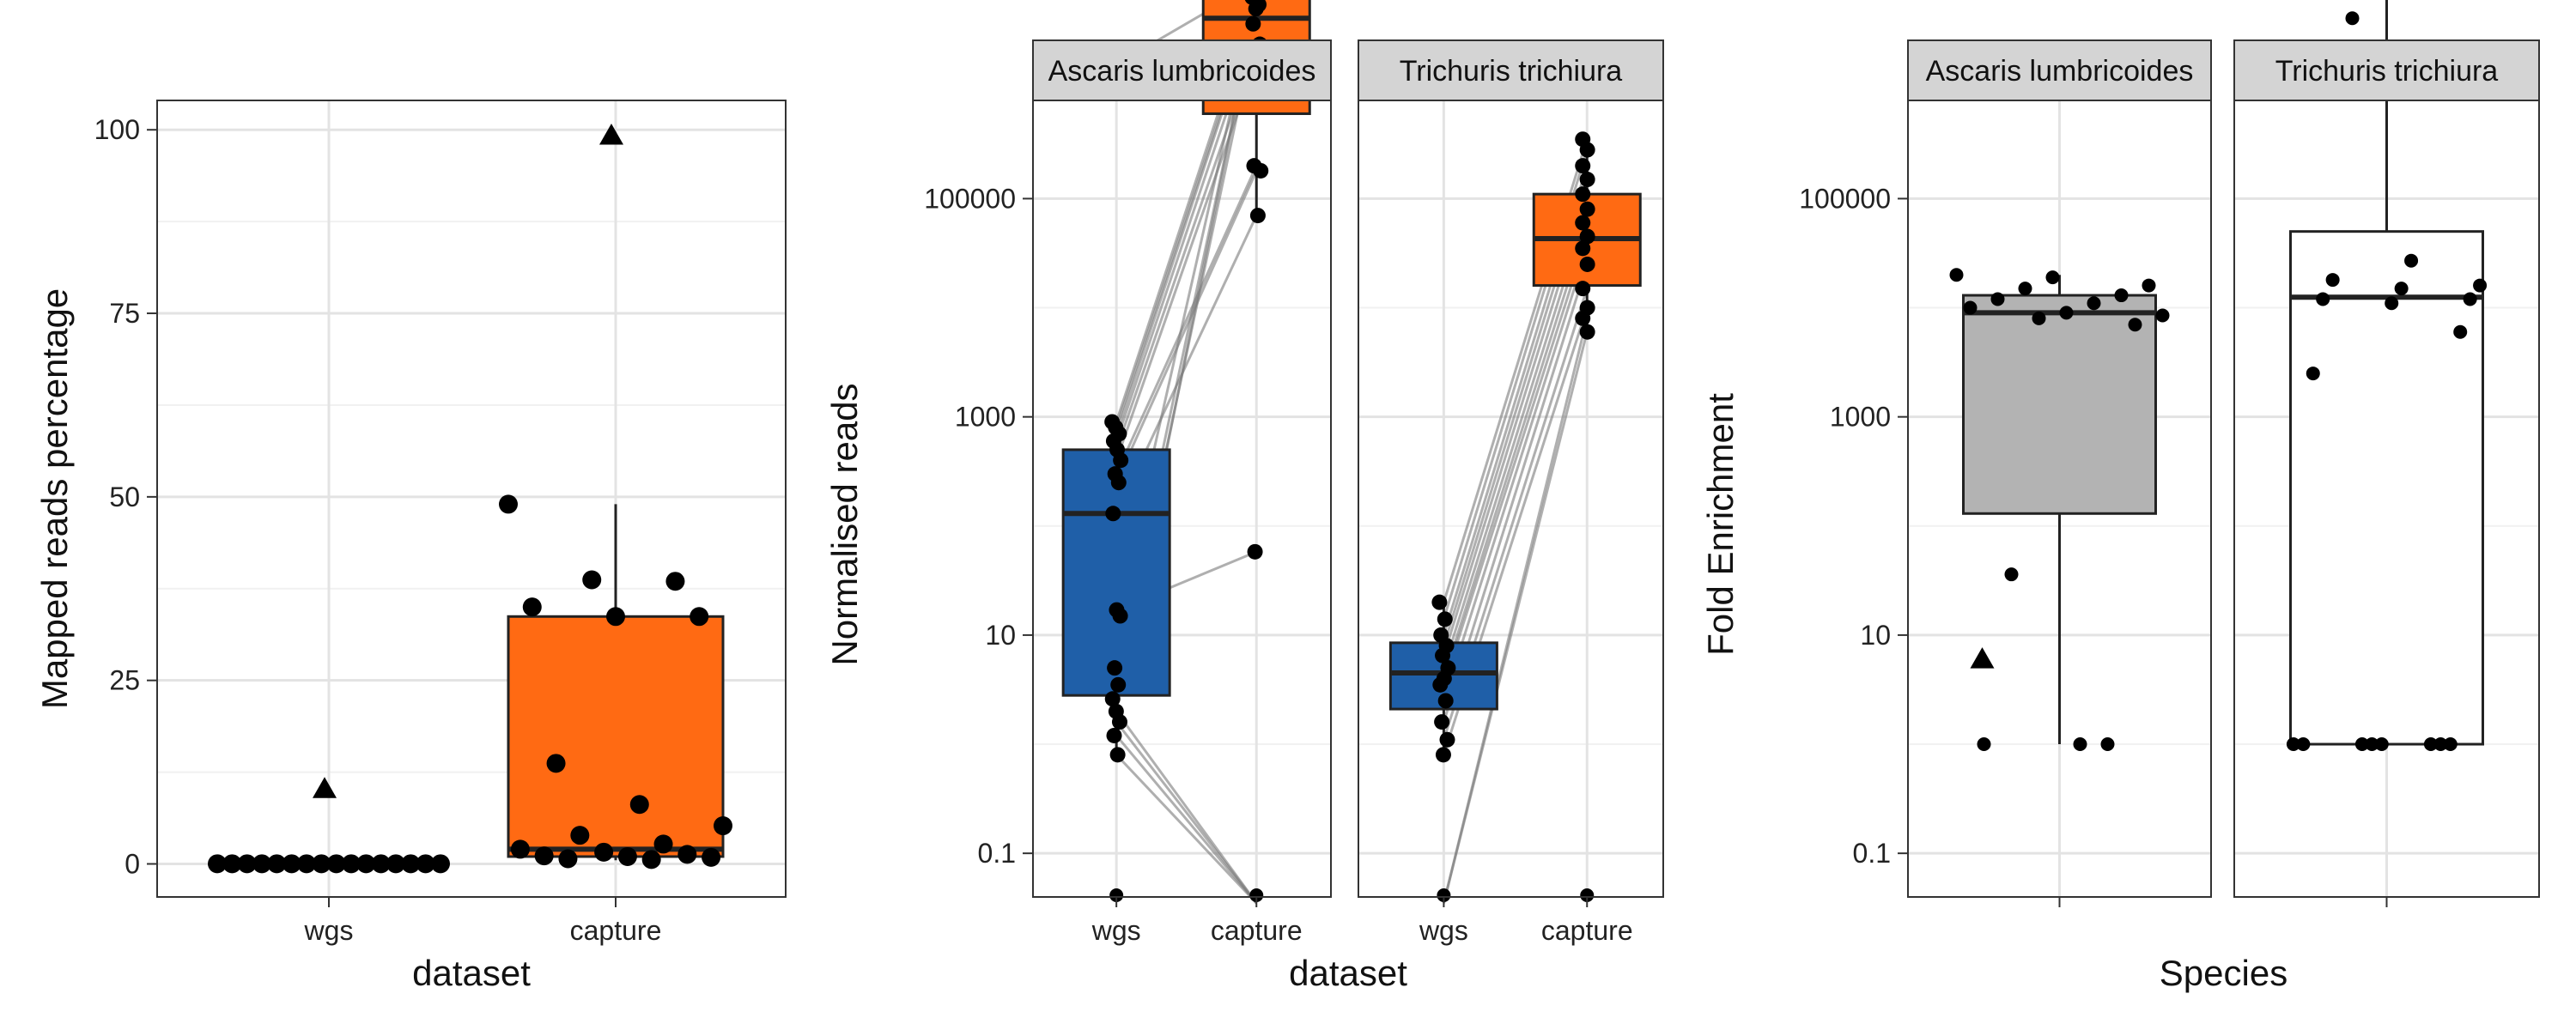 This screenshot has height=1030, width=2576. I want to click on p2-facet-strip-label: Trichuris trichiura, so click(1511, 71).